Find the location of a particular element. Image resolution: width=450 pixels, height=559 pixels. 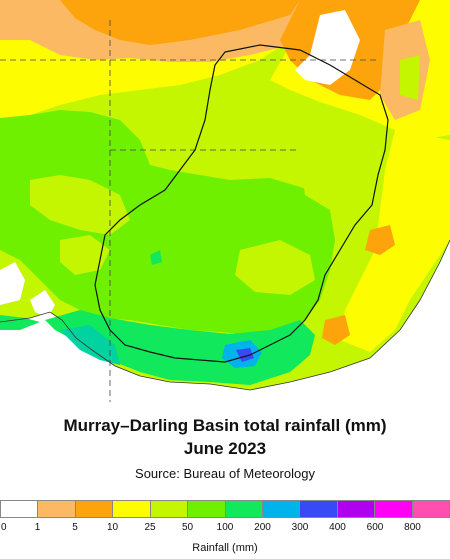

legend-tick-8: 300 is located at coordinates (300, 527).